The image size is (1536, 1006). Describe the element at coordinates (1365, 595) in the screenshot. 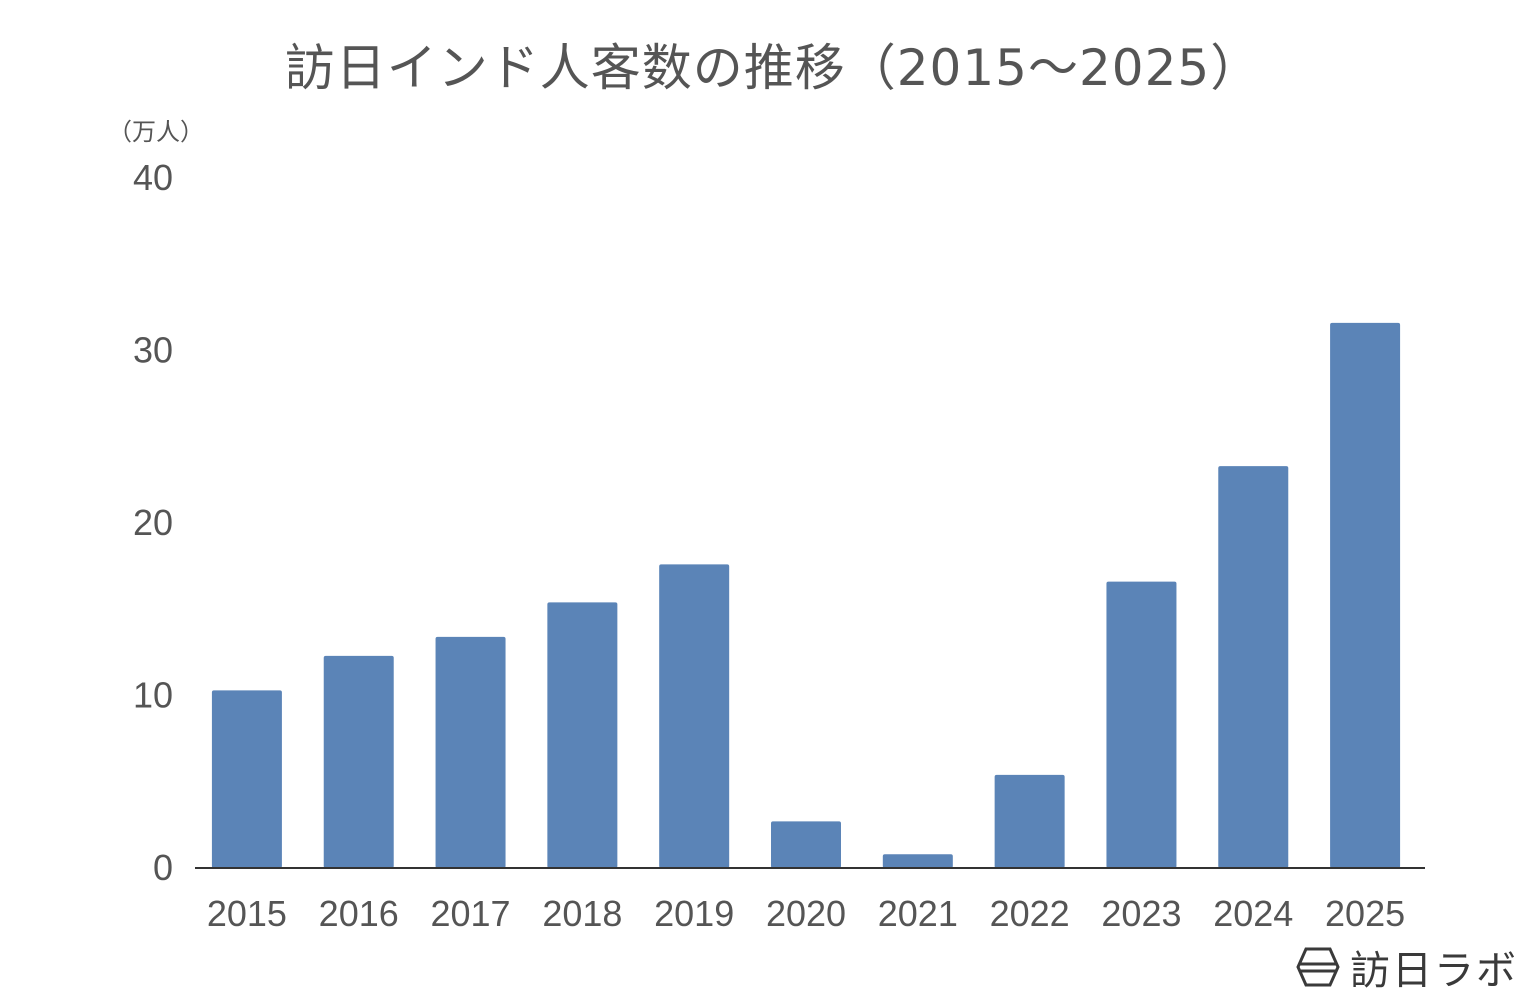

I see `bar-2025` at that location.